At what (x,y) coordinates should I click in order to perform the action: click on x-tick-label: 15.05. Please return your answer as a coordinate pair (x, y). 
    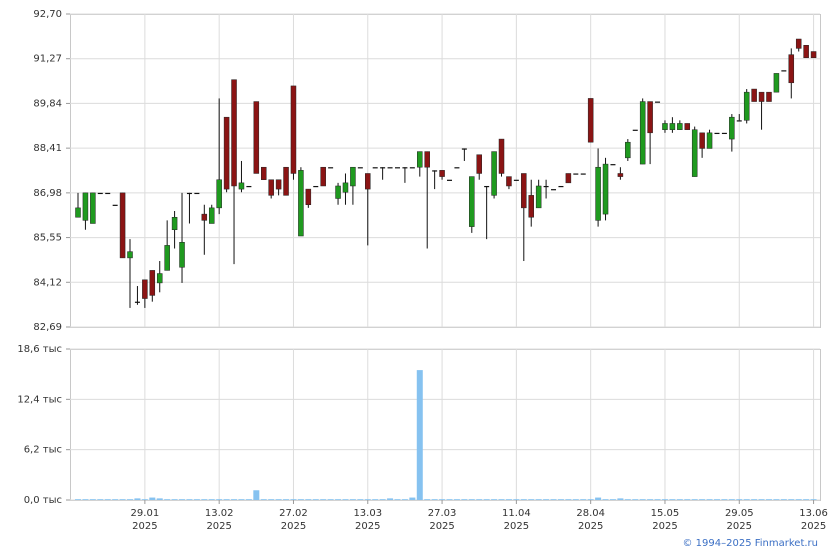
    Looking at the image, I should click on (665, 513).